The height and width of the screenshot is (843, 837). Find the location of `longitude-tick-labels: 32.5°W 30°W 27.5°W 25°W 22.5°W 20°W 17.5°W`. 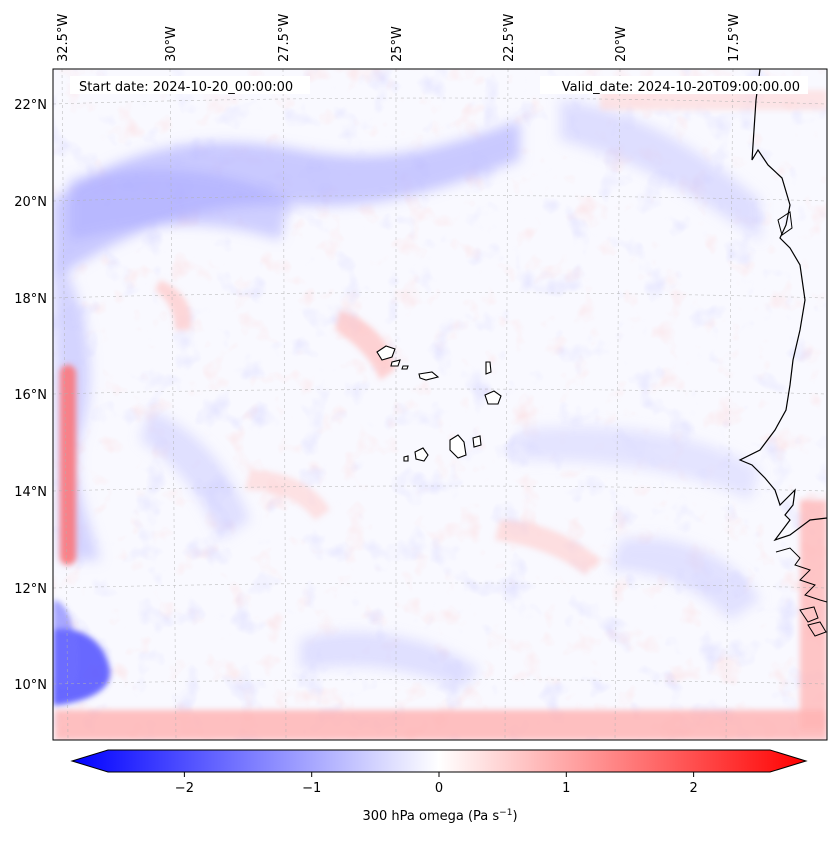

longitude-tick-labels: 32.5°W 30°W 27.5°W 25°W 22.5°W 20°W 17.5°W is located at coordinates (399, 38).